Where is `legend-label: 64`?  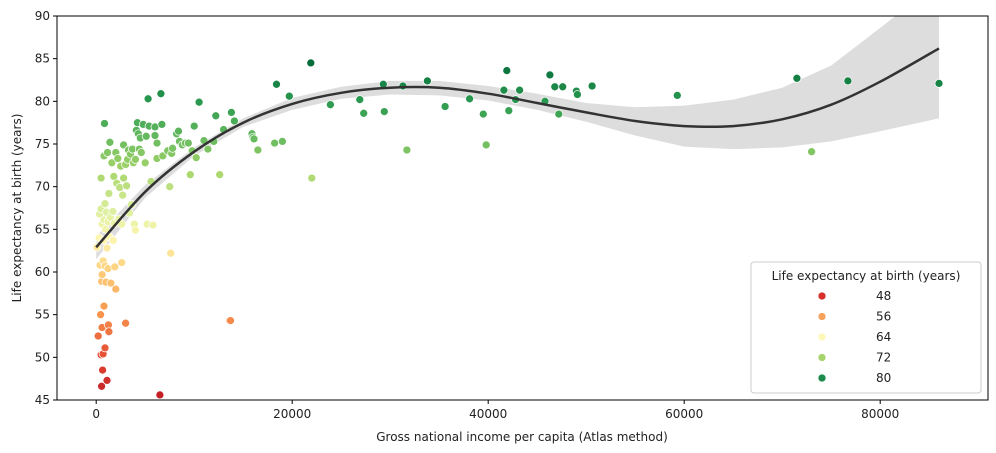 legend-label: 64 is located at coordinates (883, 337).